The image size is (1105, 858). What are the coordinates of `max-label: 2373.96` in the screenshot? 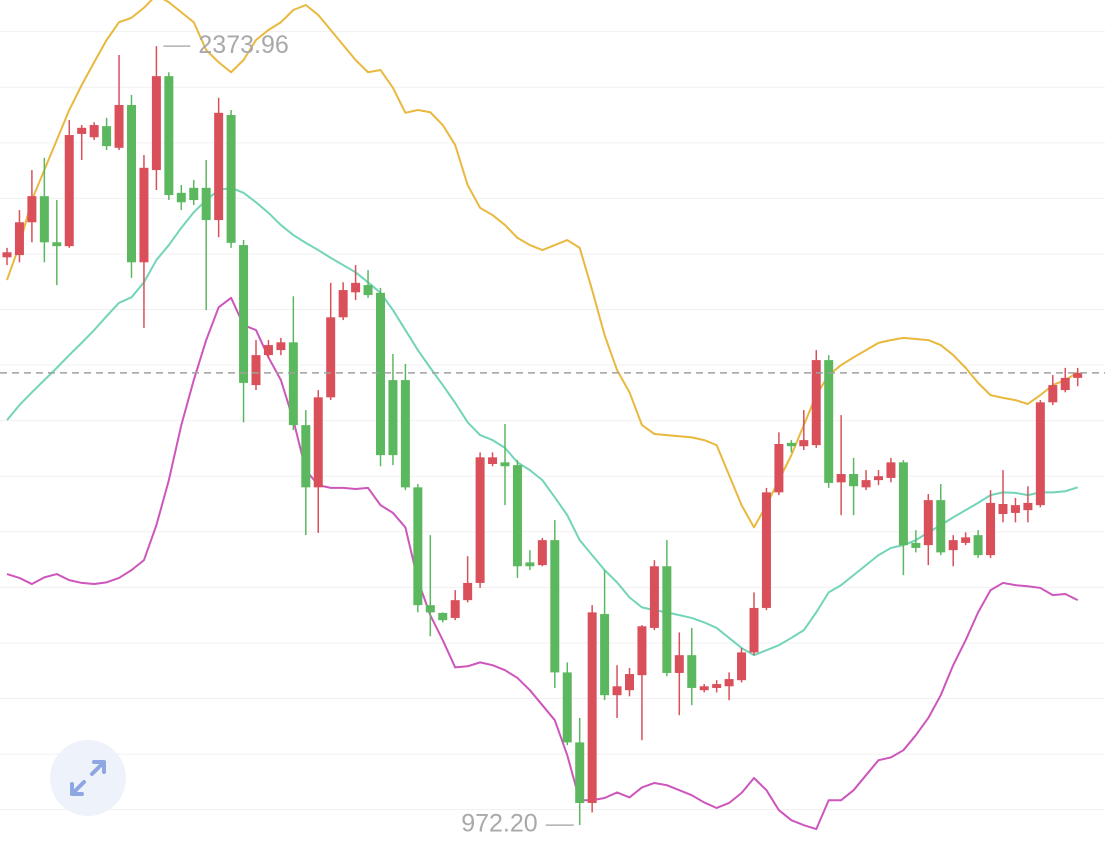 It's located at (243, 45).